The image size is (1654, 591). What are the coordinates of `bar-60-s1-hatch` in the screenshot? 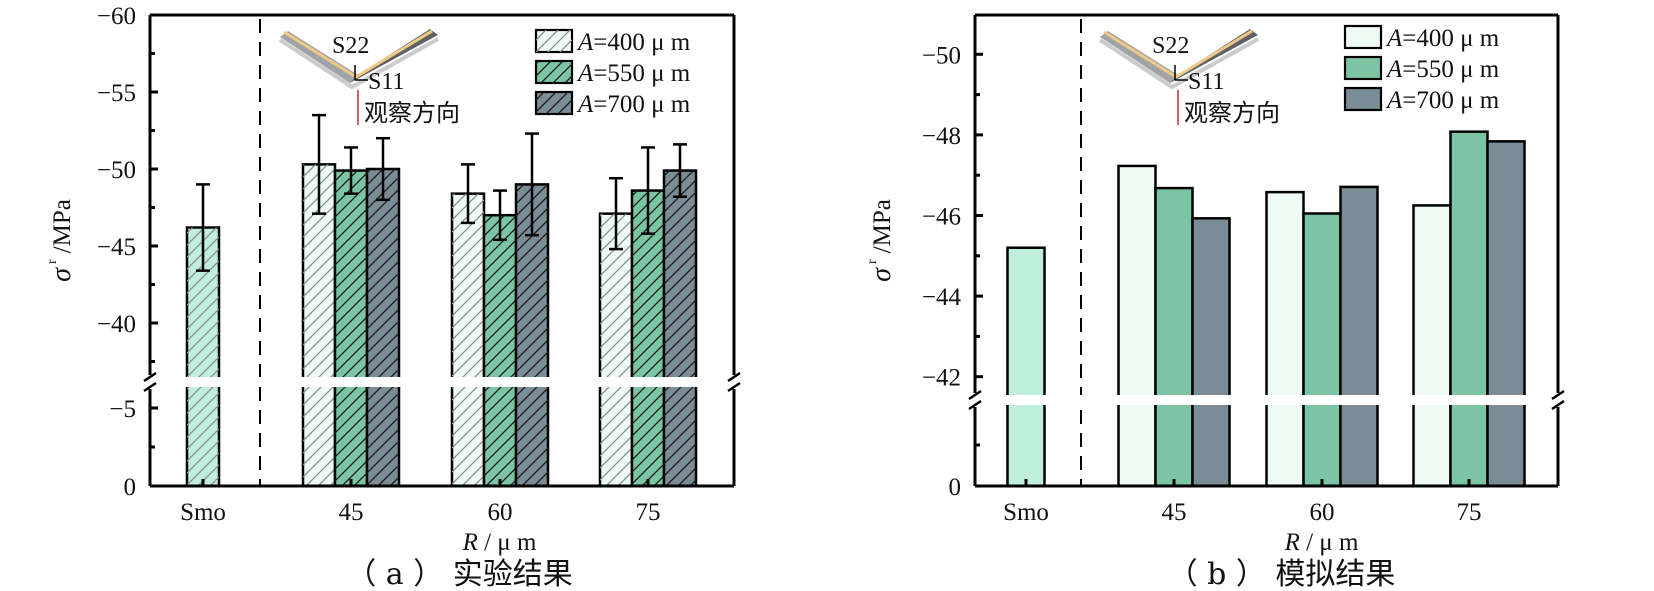 It's located at (500, 350).